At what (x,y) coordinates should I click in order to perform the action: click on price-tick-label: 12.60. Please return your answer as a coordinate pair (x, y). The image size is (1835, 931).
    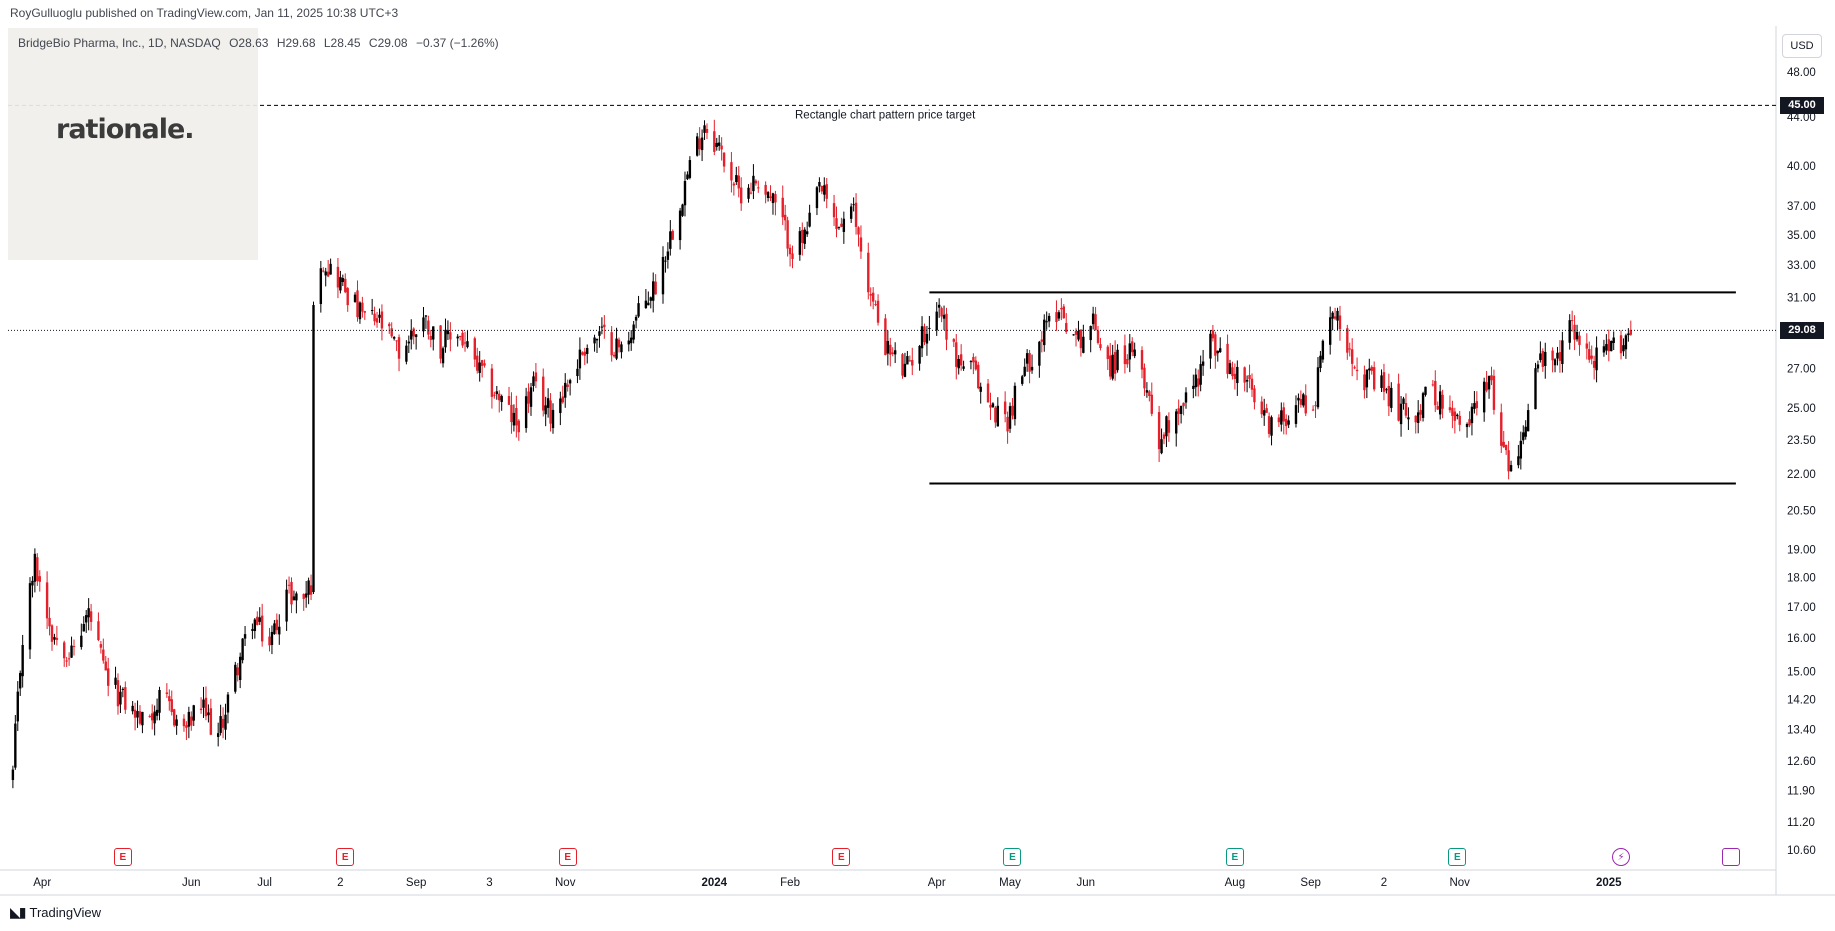
    Looking at the image, I should click on (1801, 762).